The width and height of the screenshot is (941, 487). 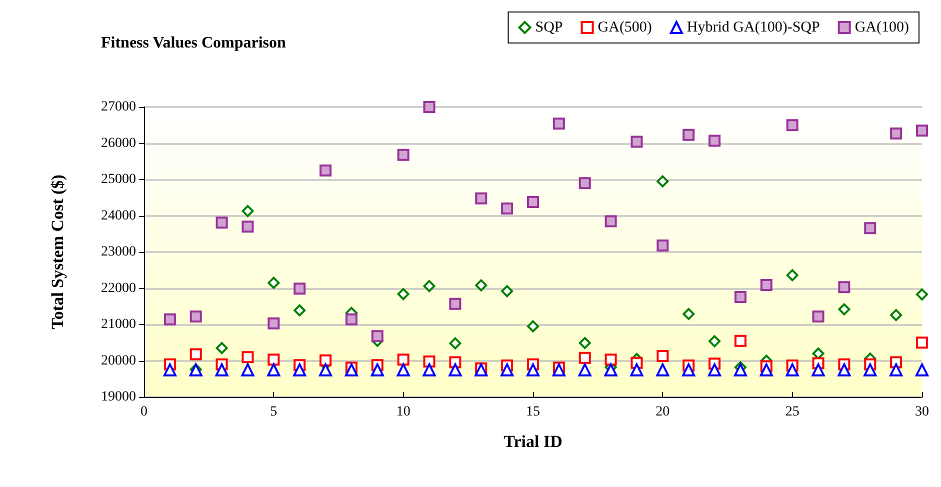 What do you see at coordinates (403, 412) in the screenshot?
I see `x-tick-label: 10` at bounding box center [403, 412].